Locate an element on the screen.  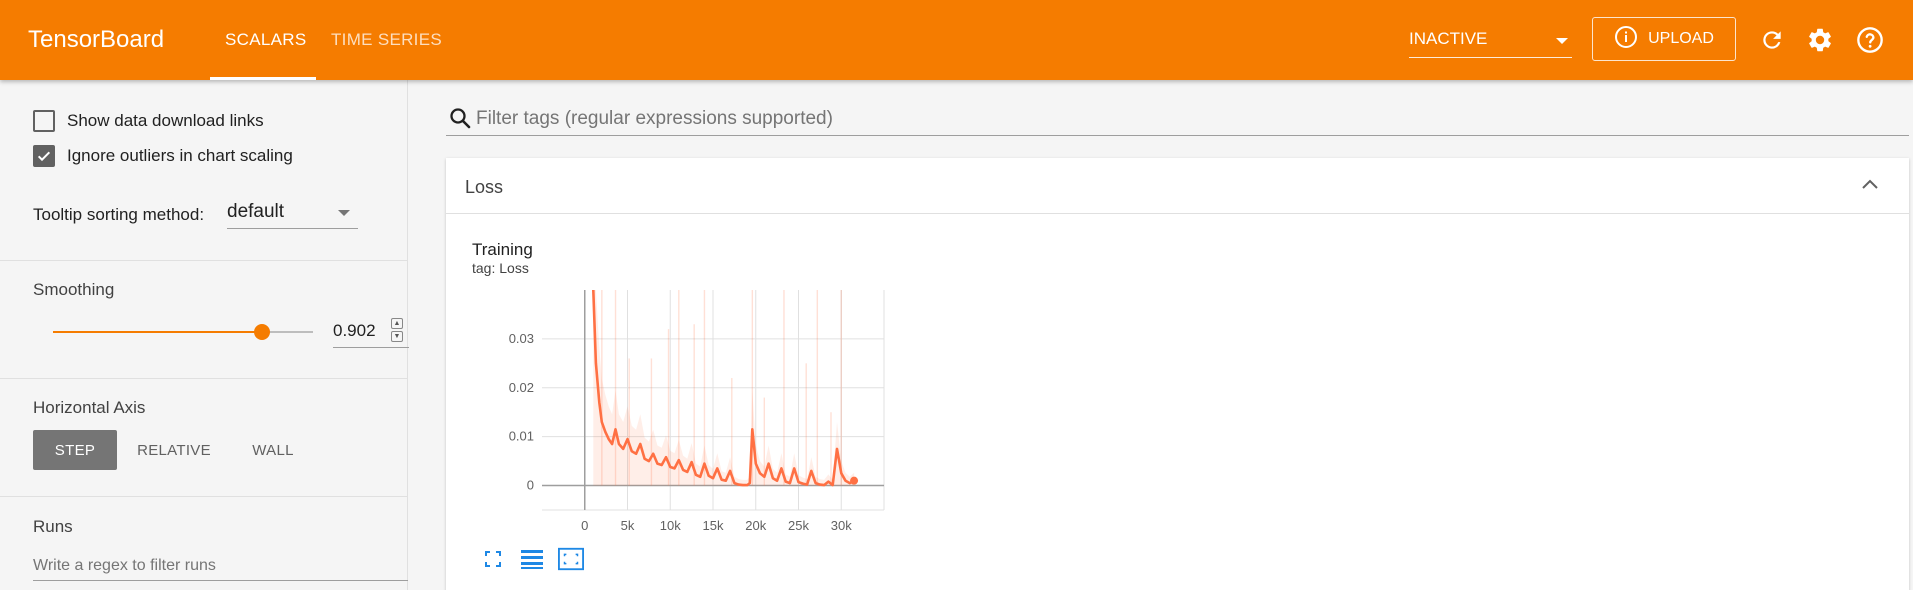
raw-data-band is located at coordinates (724, 388).